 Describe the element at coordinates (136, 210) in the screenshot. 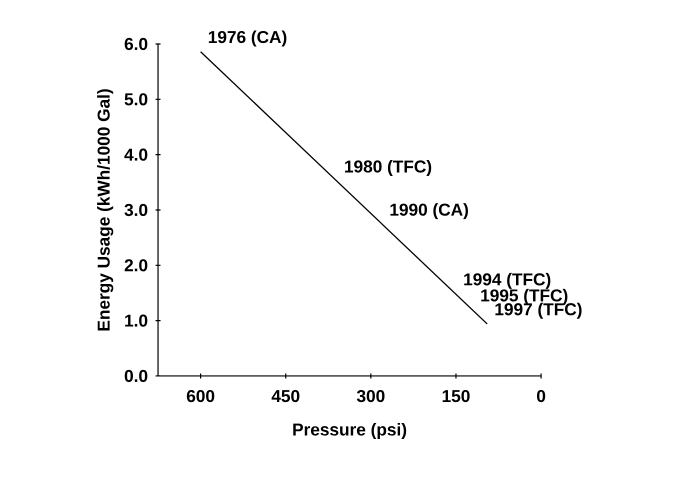

I see `y-tick-label: 3.0` at that location.